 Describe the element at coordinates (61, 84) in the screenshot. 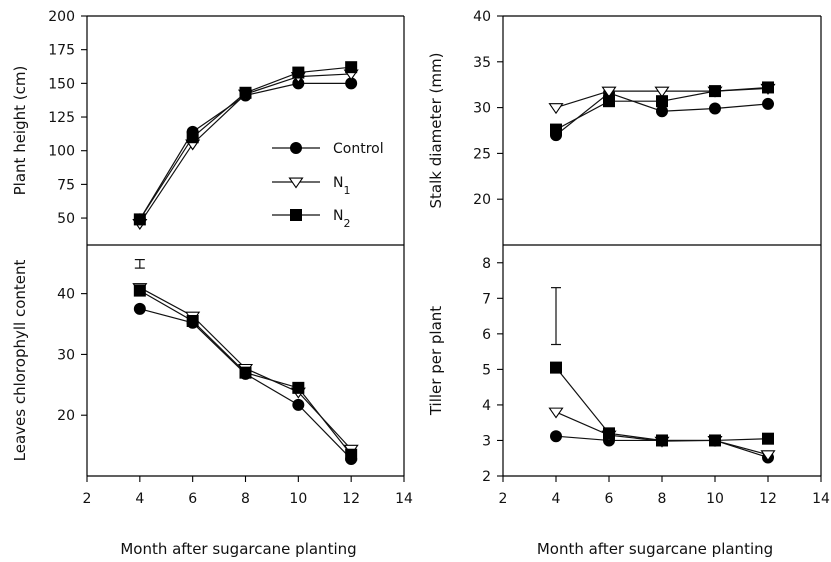

I see `y-tick-label: 150` at that location.